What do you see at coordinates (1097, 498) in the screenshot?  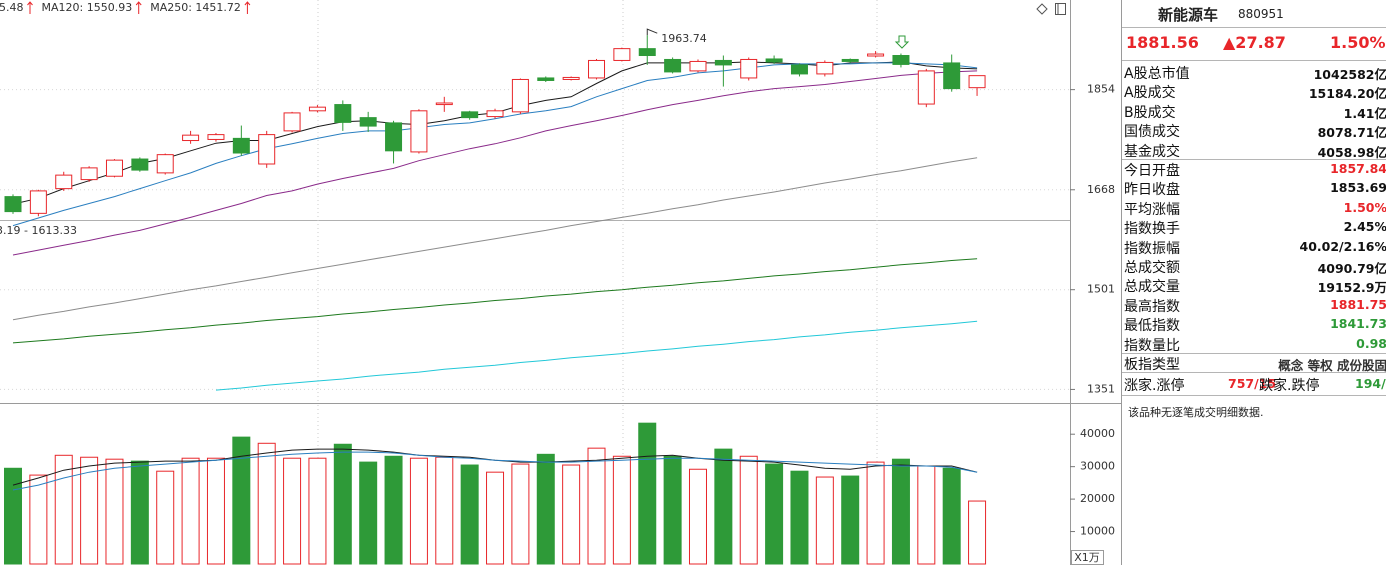 I see `y-tick-label: 20000` at bounding box center [1097, 498].